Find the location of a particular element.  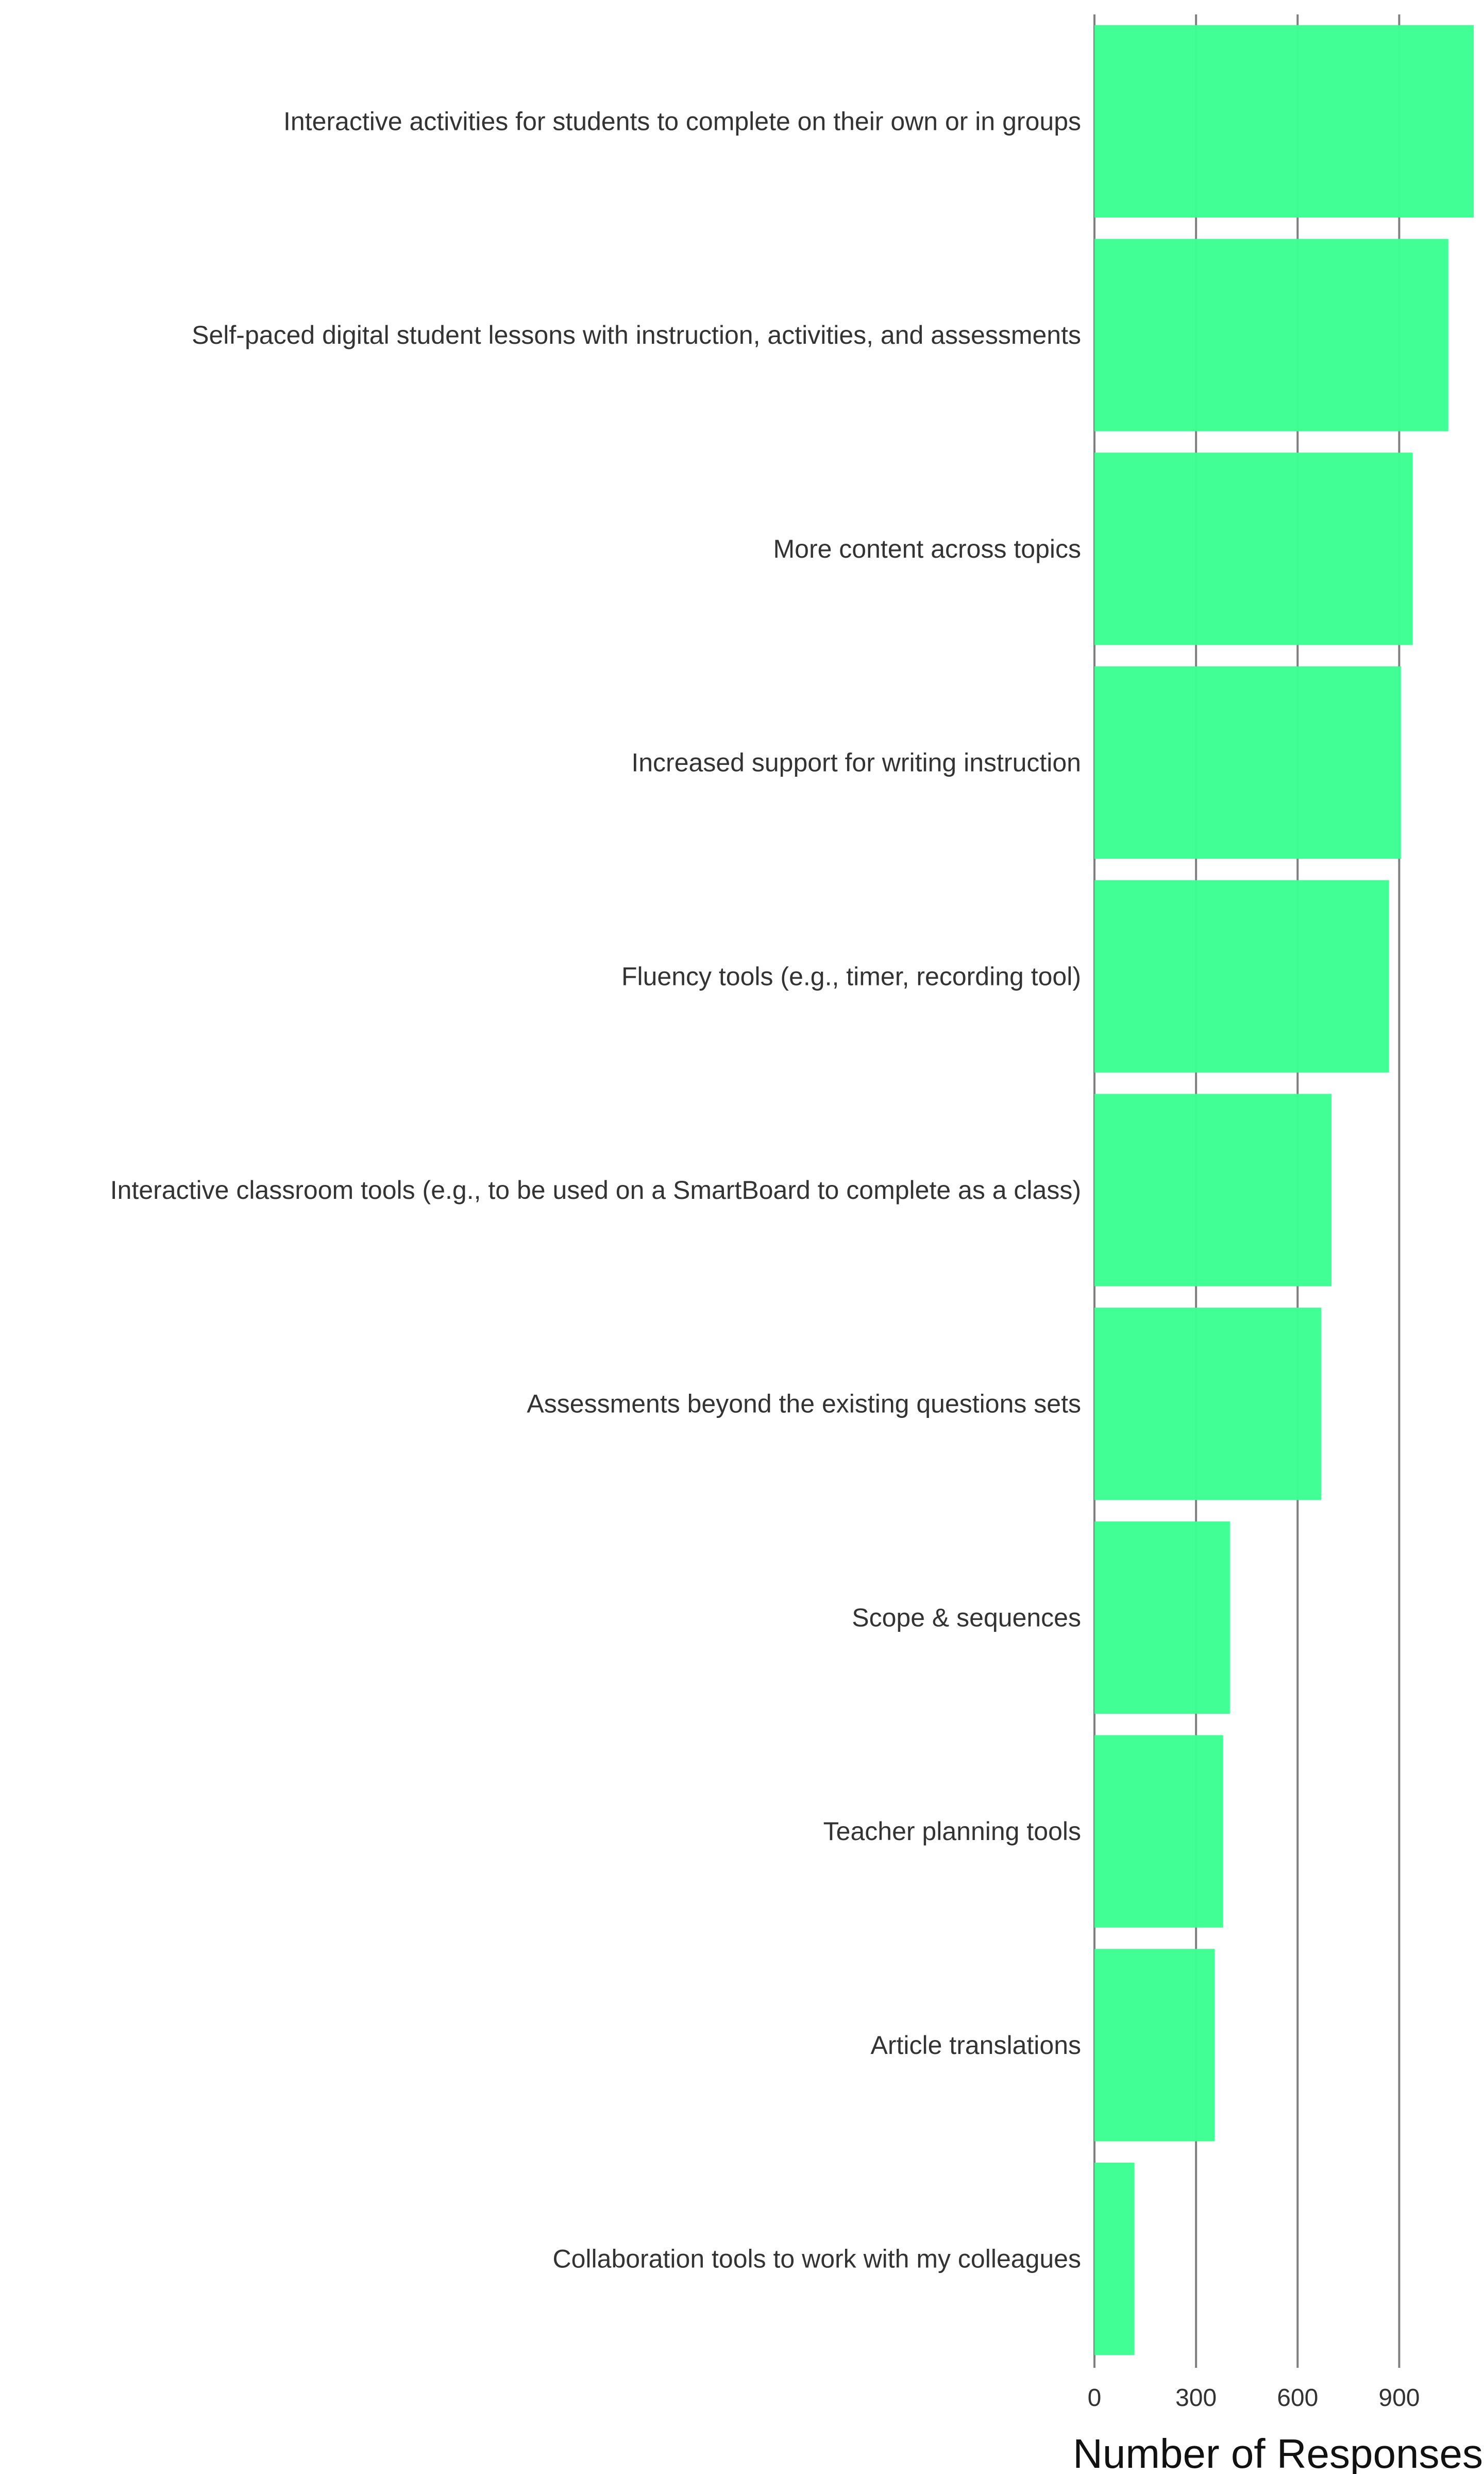

category-label: Article translations is located at coordinates (976, 2045).